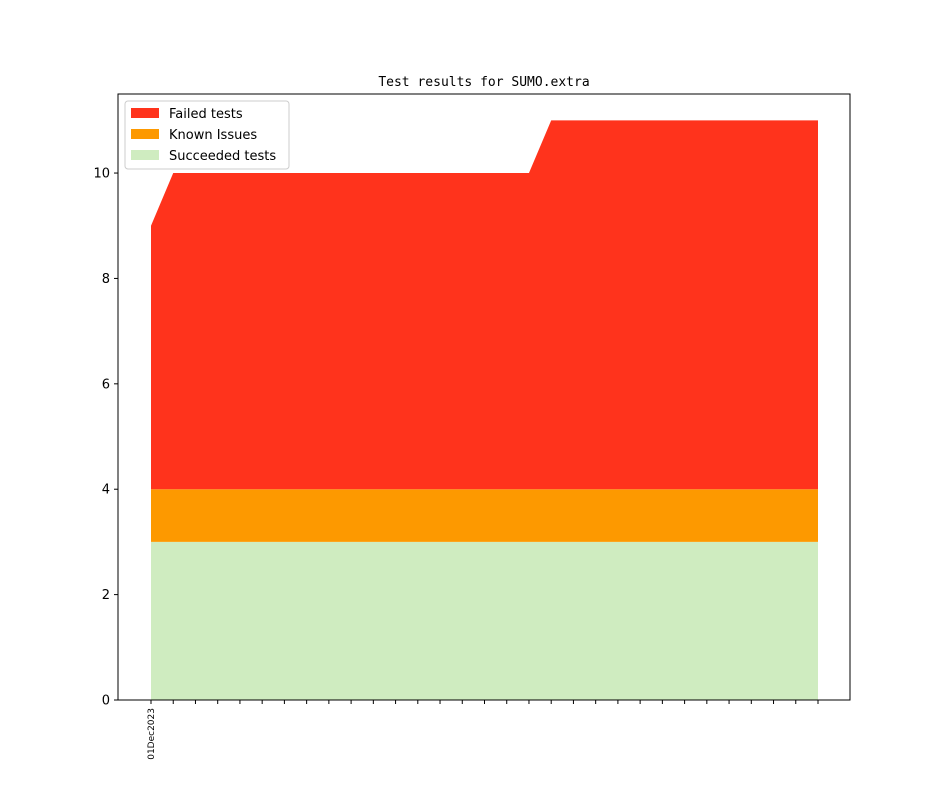 The width and height of the screenshot is (944, 787). Describe the element at coordinates (106, 595) in the screenshot. I see `y-tick-label: 2` at that location.